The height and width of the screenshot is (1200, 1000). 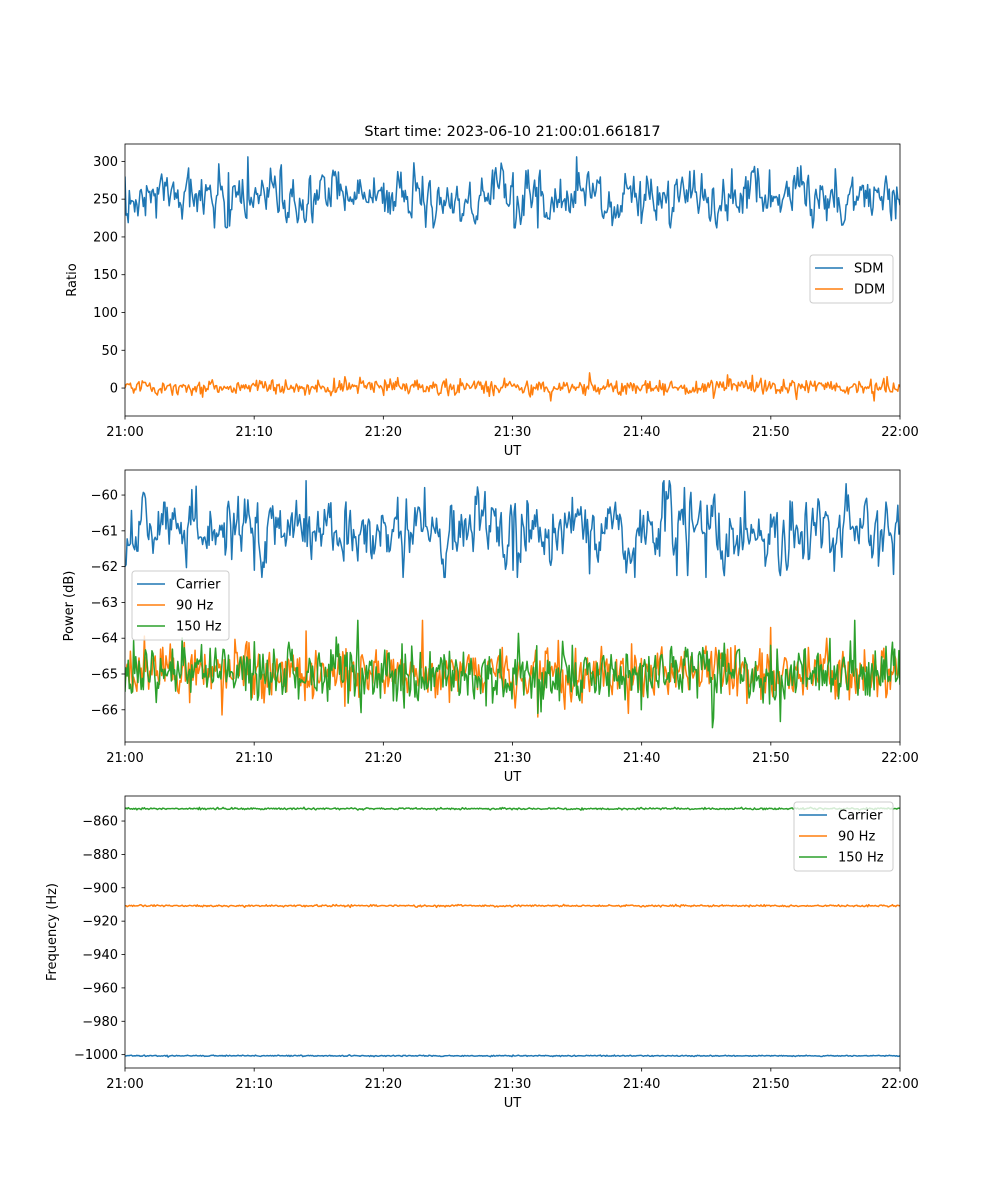 What do you see at coordinates (100, 822) in the screenshot?
I see `y-tick-label: −860` at bounding box center [100, 822].